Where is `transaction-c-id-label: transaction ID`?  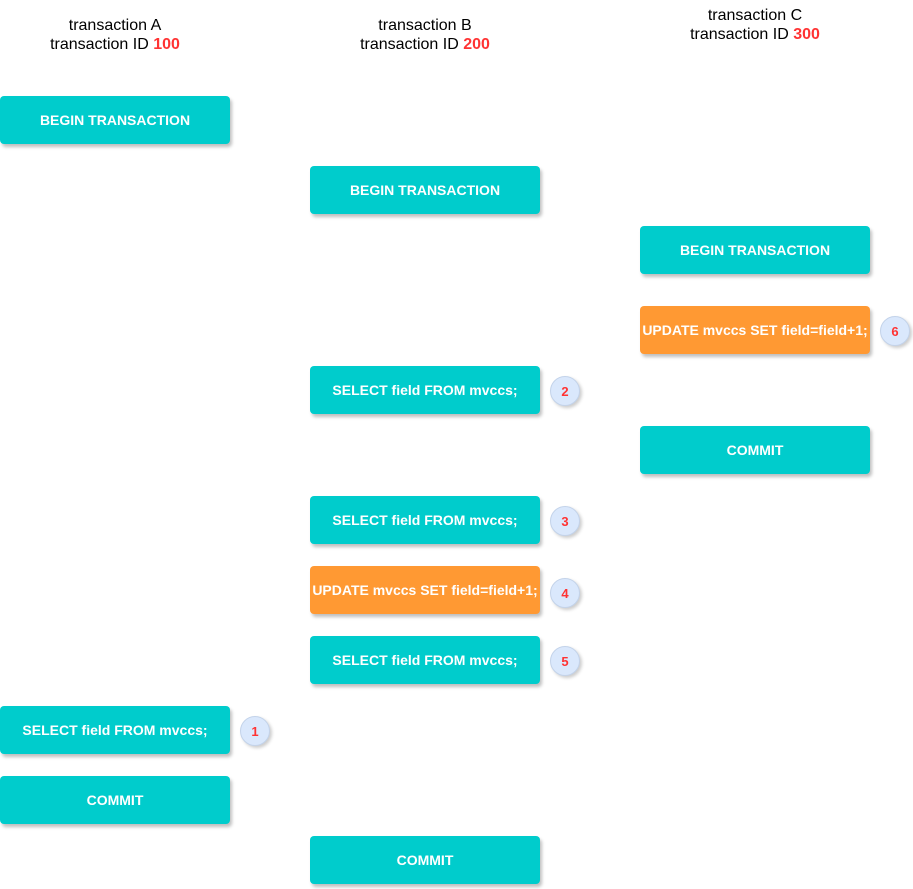 transaction-c-id-label: transaction ID is located at coordinates (739, 34).